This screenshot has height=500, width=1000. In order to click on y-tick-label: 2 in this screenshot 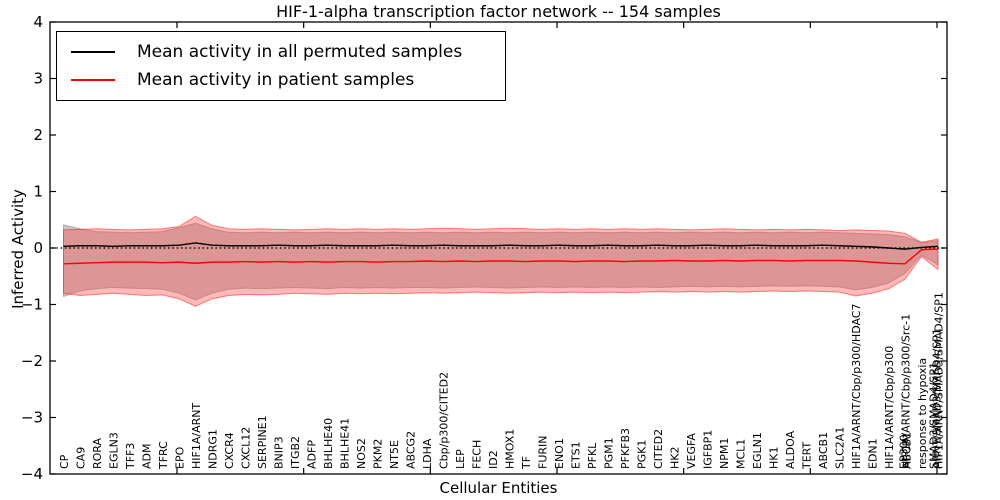, I will do `click(38, 135)`.